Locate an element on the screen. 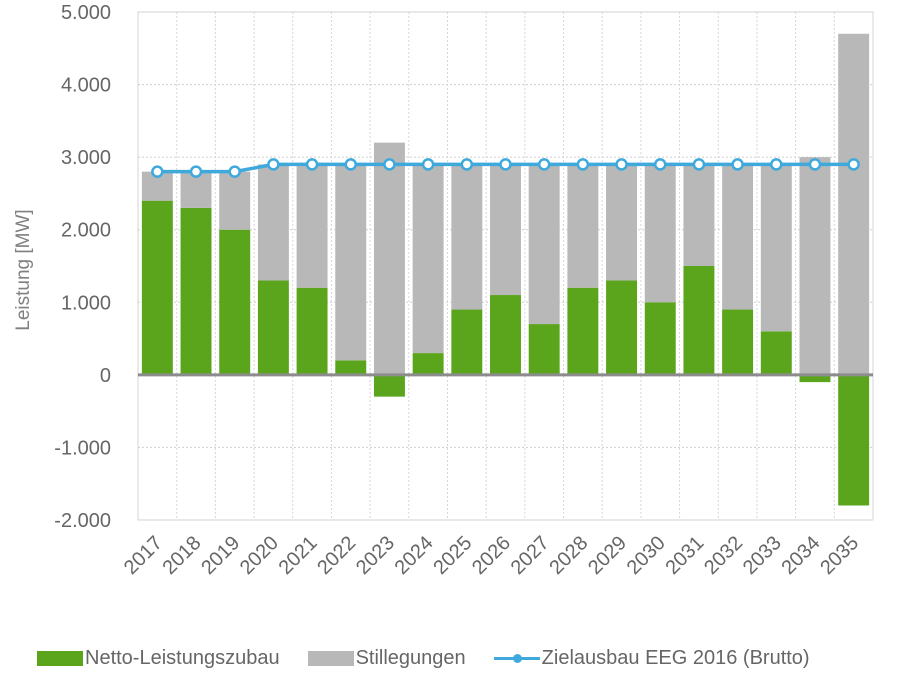 The height and width of the screenshot is (690, 920). x-tick-label: 2026 is located at coordinates (491, 555).